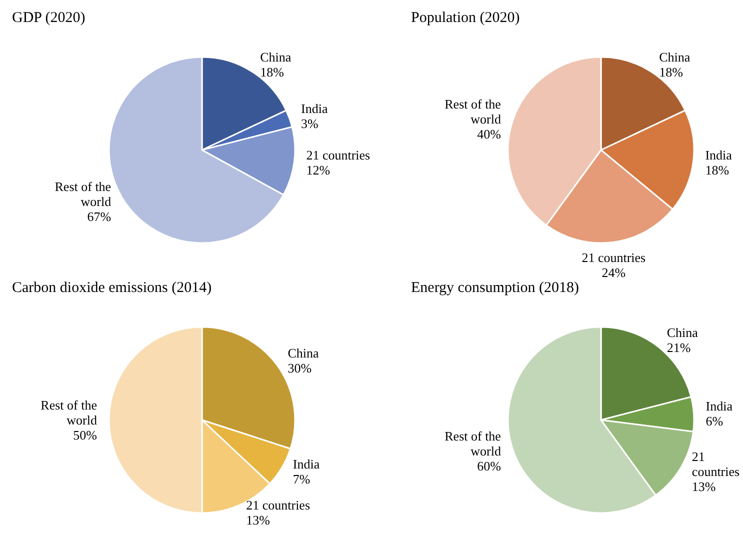 This screenshot has width=743, height=543. I want to click on chart-title: GDP (2020), so click(49, 18).